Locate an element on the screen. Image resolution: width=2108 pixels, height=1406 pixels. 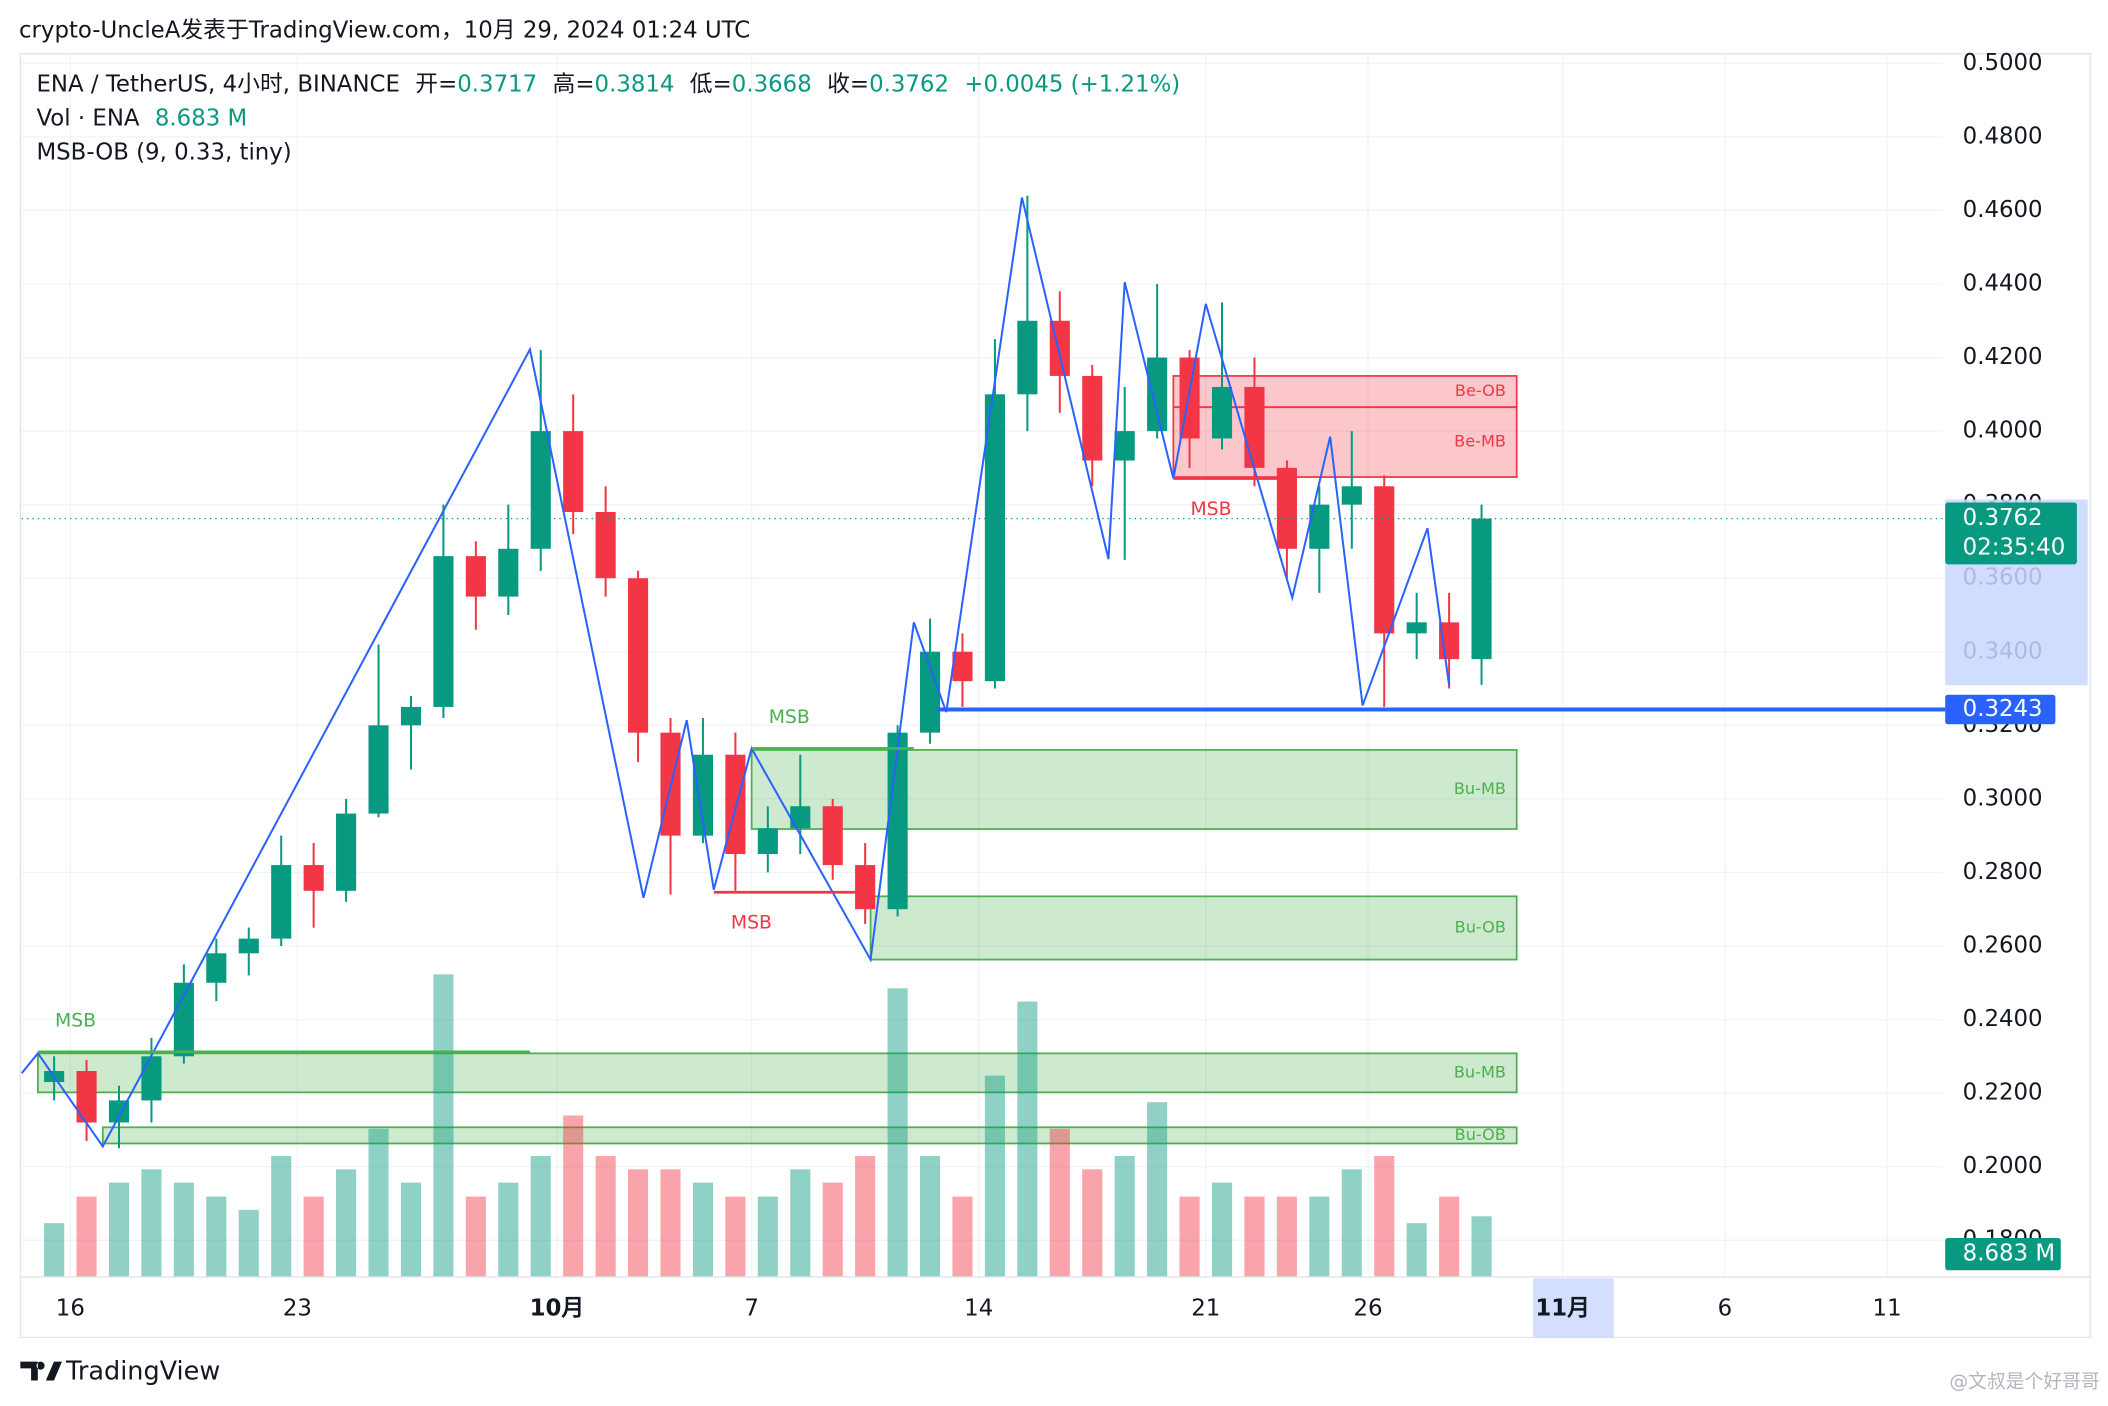
x-tick-label: 16 is located at coordinates (70, 1309).